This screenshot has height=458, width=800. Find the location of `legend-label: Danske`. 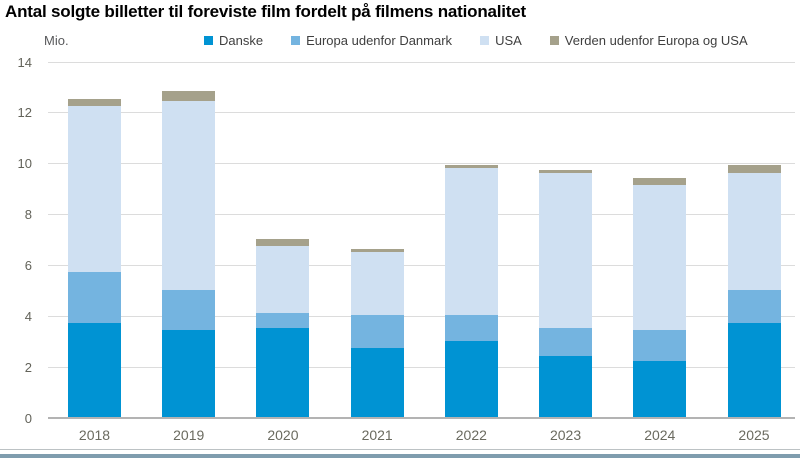

legend-label: Danske is located at coordinates (241, 40).